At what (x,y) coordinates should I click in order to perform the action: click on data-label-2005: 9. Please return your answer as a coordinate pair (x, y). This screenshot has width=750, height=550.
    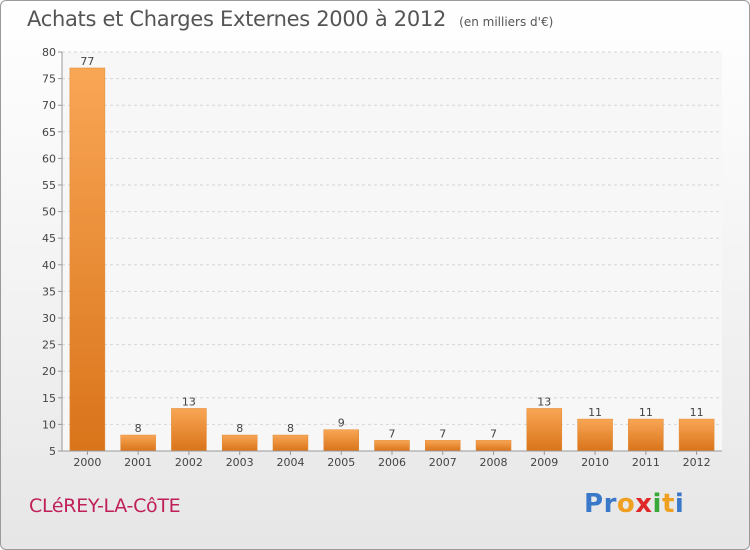
    Looking at the image, I should click on (341, 423).